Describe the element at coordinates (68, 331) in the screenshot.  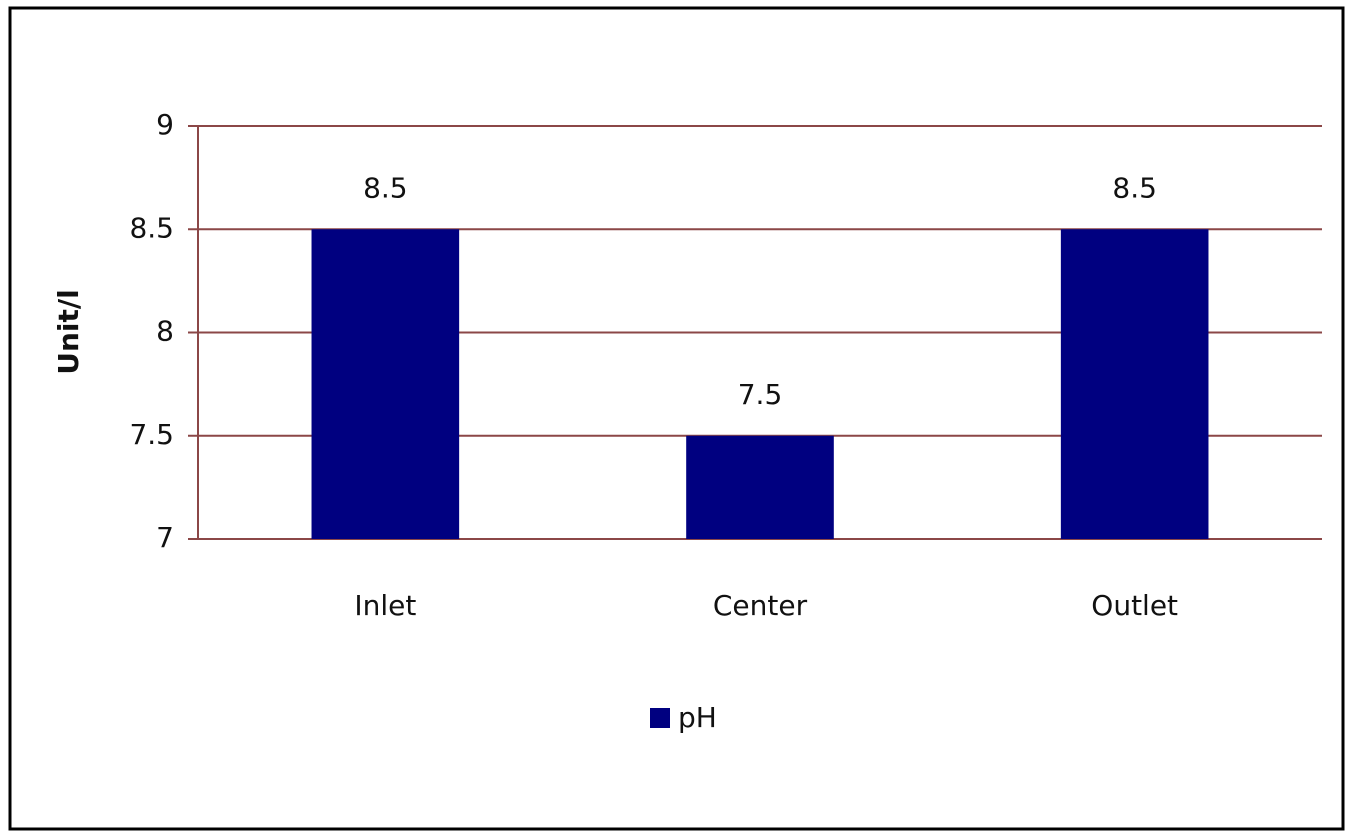
I see `y-axis-label: Unit/l` at that location.